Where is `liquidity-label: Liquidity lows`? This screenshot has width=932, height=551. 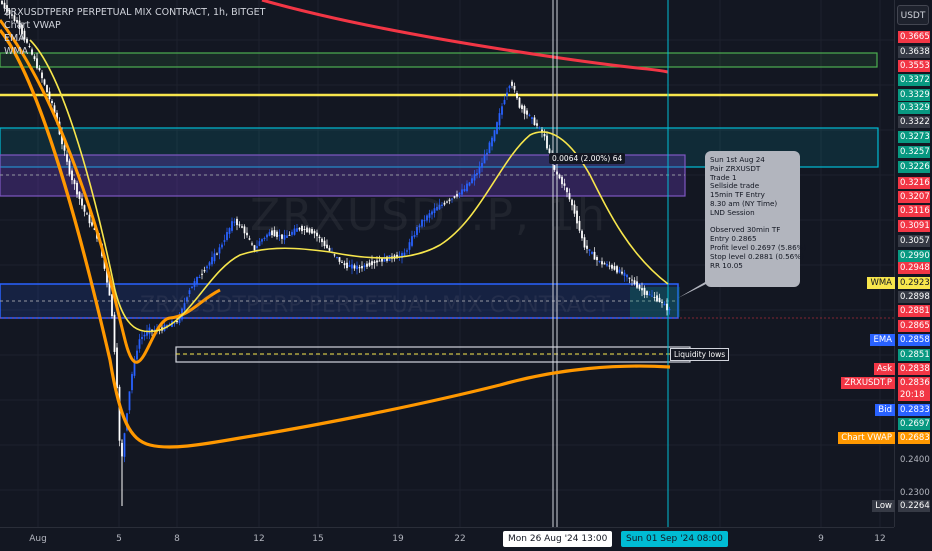 liquidity-label: Liquidity lows is located at coordinates (700, 354).